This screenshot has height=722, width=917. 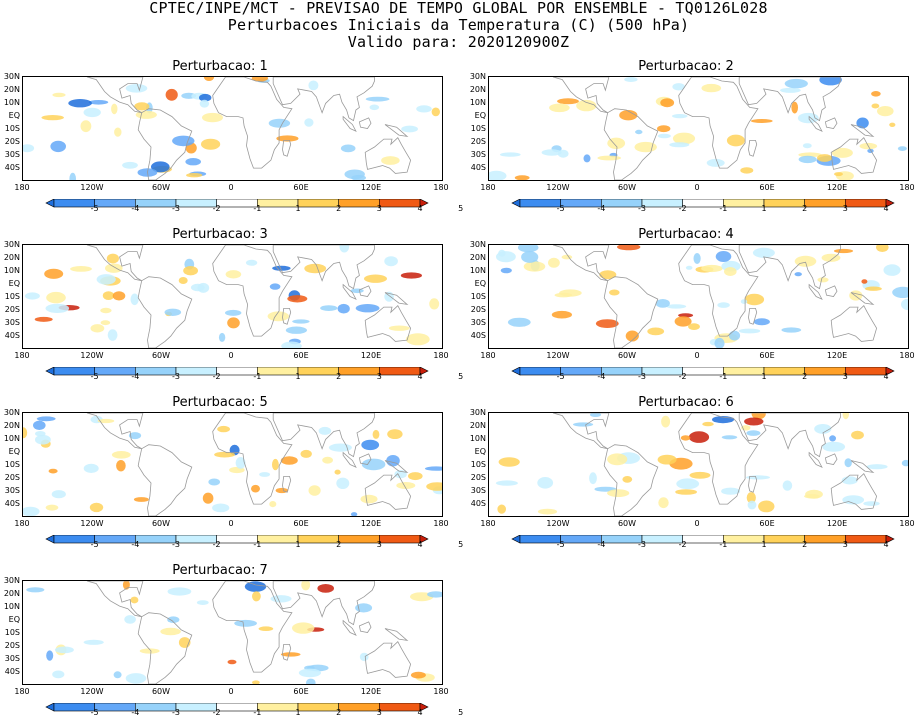 I want to click on panel-title: Perturbacao: 2, so click(x=686, y=66).